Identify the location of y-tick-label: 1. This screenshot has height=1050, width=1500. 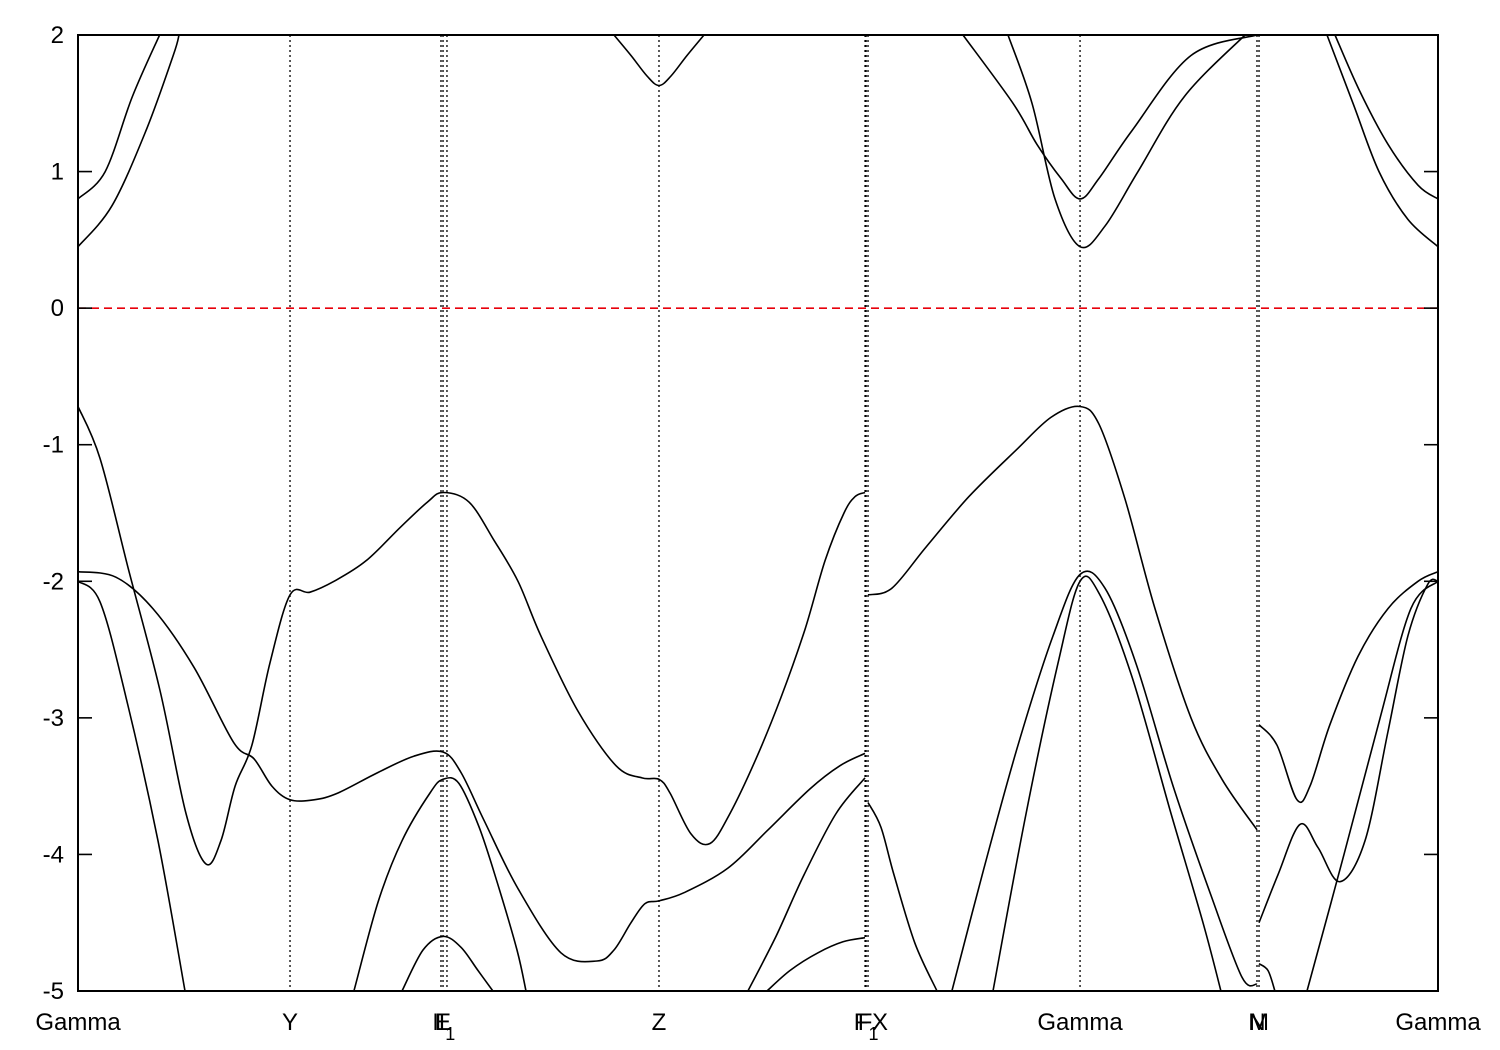
(57, 172).